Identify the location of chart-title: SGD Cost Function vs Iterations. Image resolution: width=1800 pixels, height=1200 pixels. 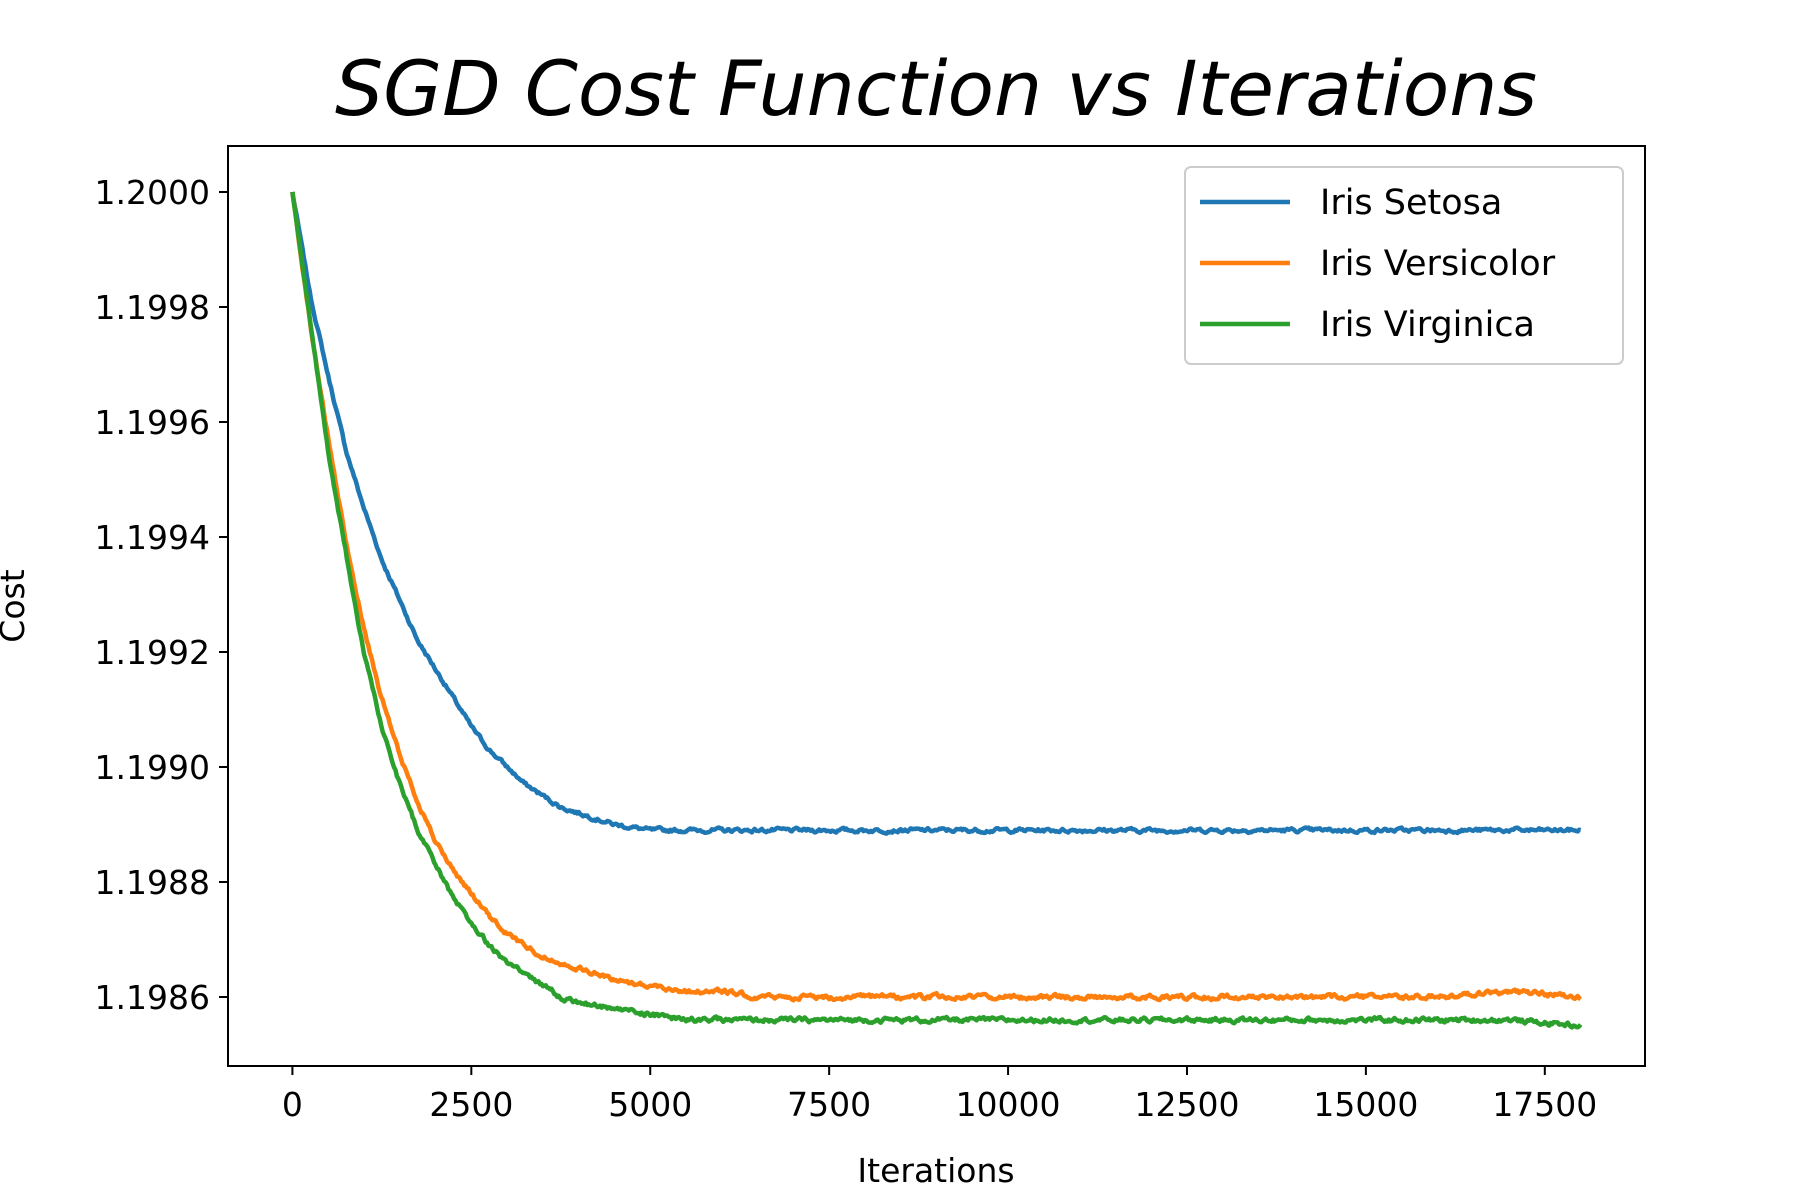
(936, 88).